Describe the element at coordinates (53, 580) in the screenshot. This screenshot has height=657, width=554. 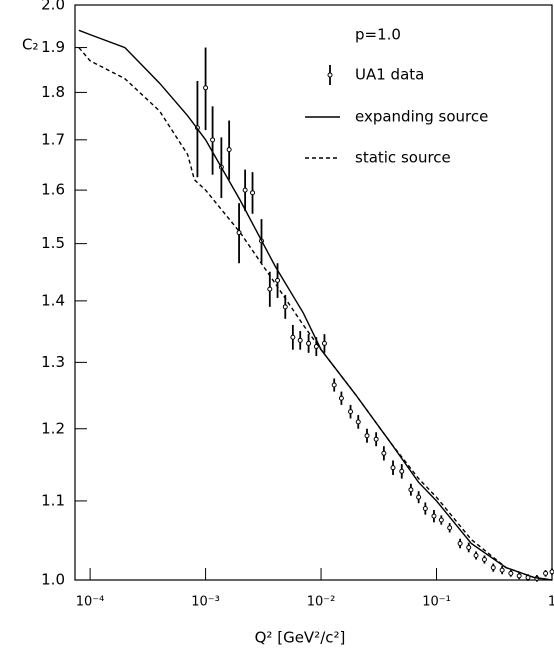
I see `y-tick-label: 1.0` at that location.